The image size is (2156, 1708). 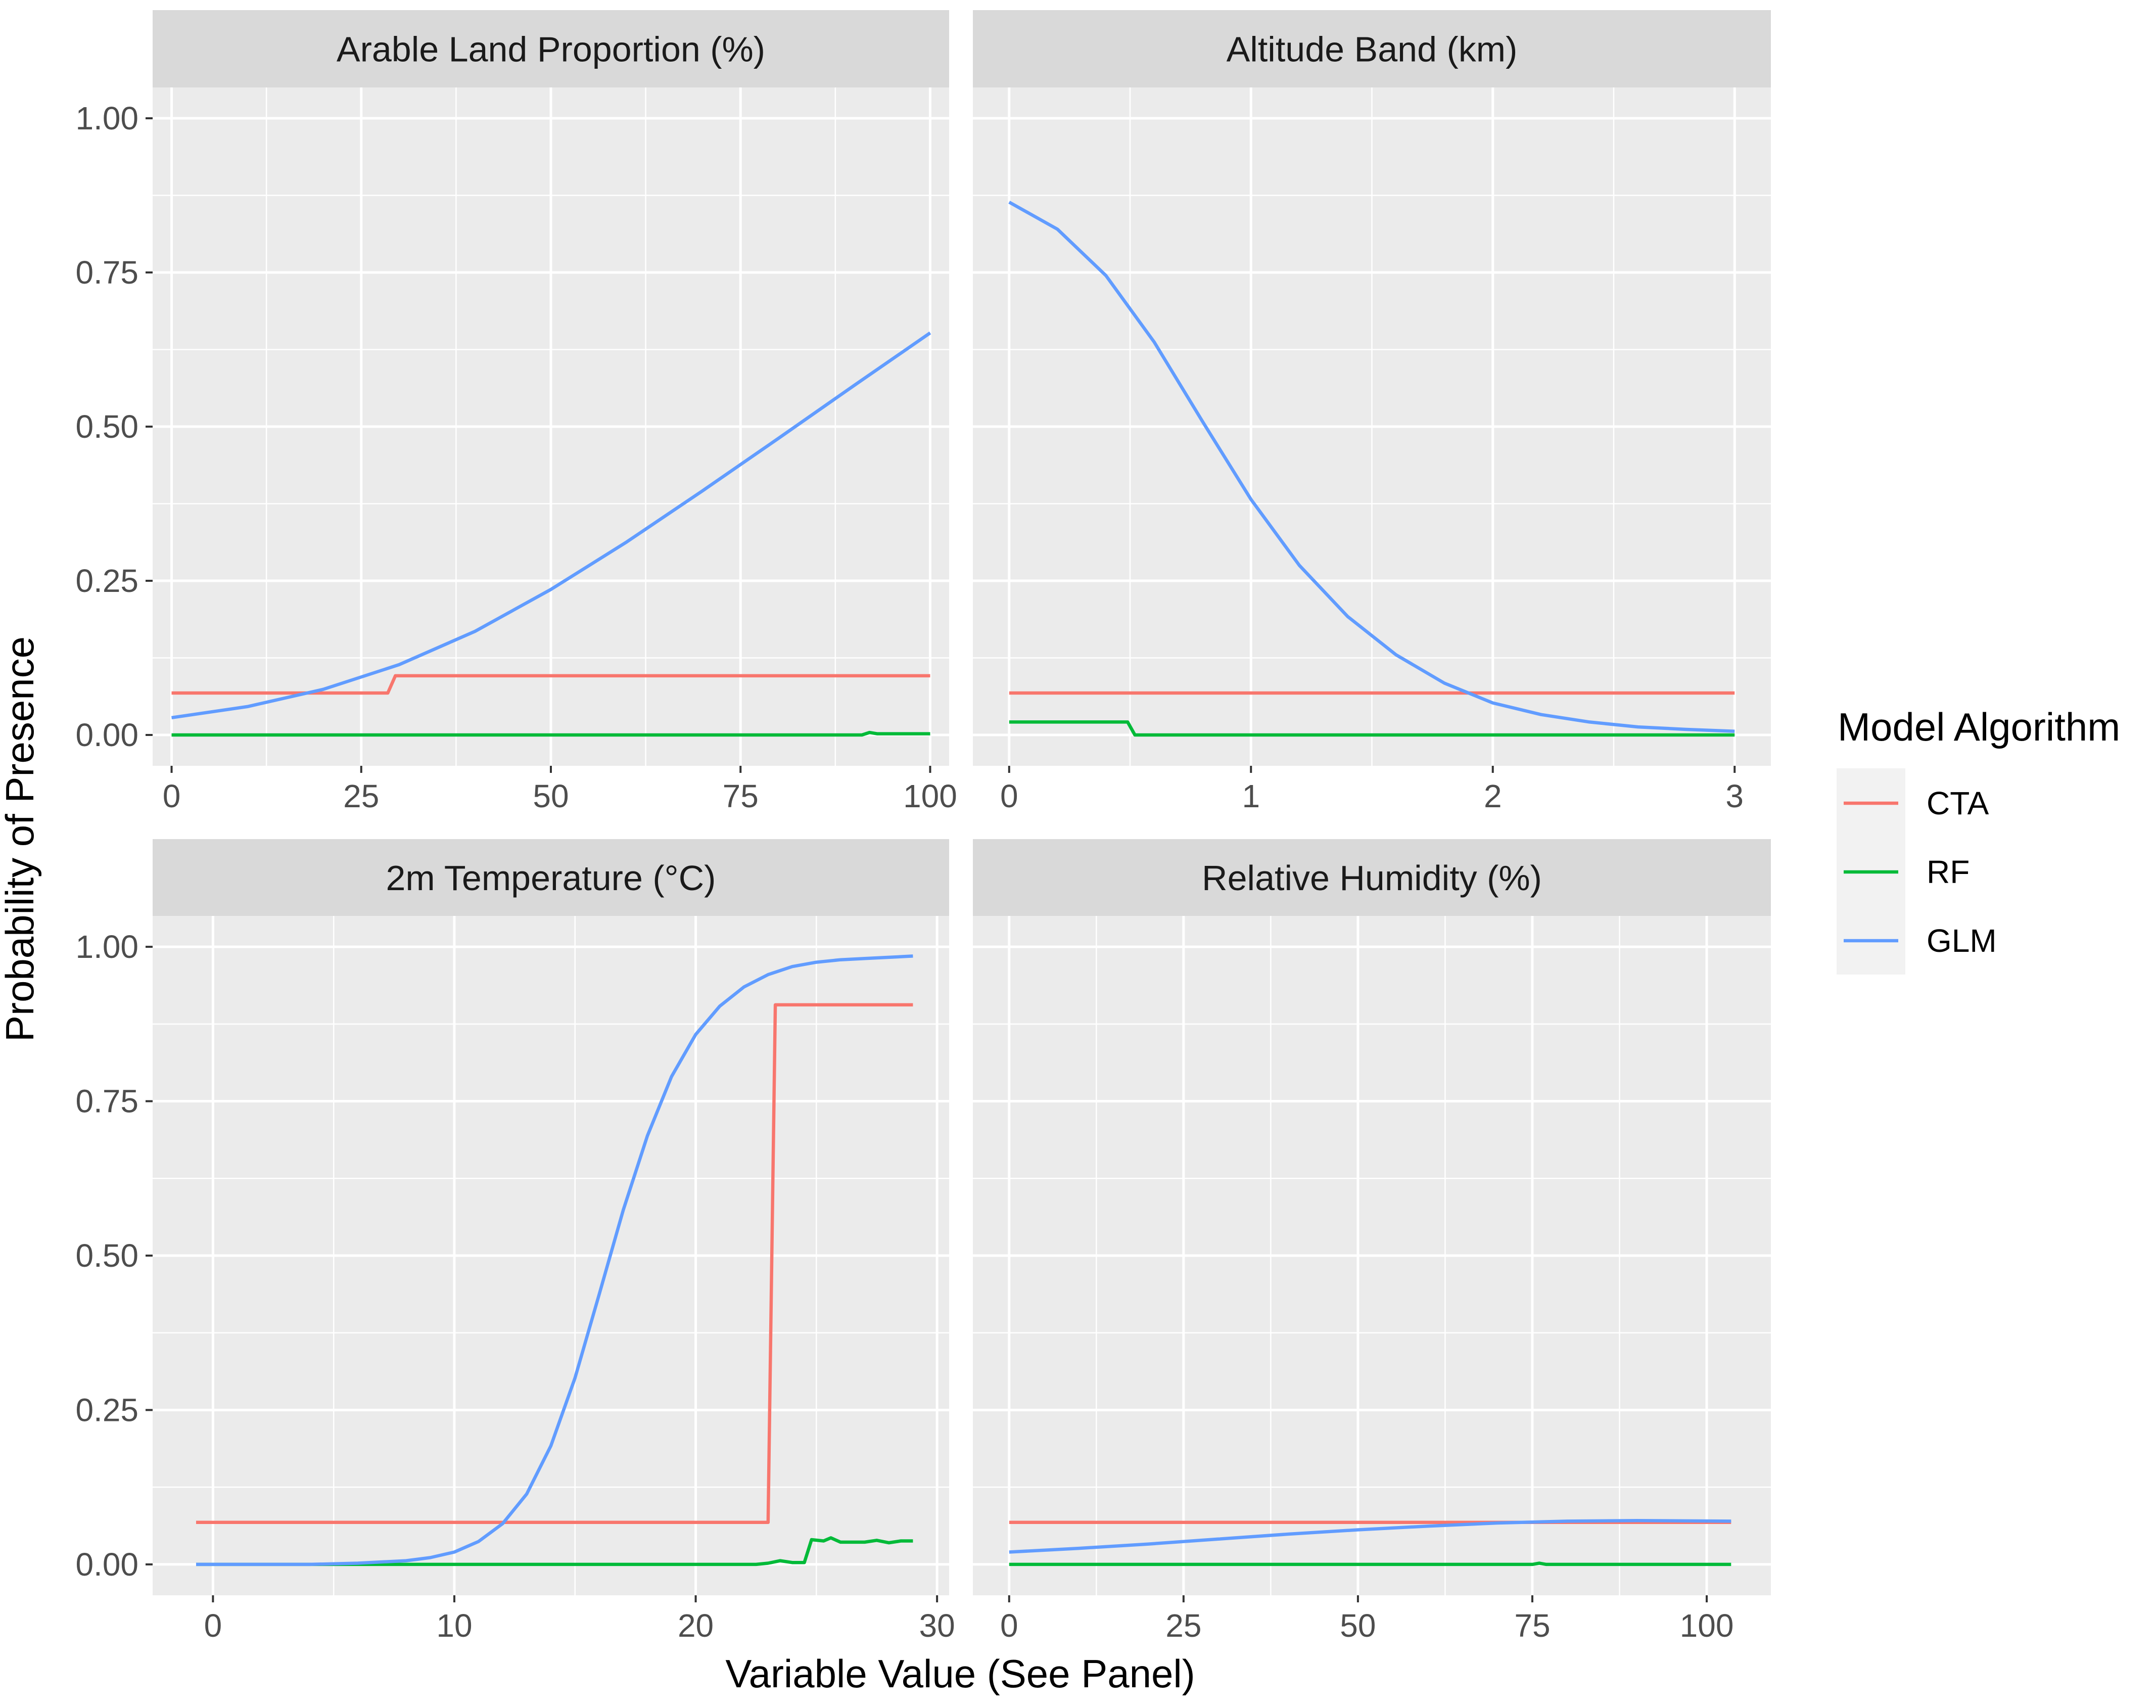 I want to click on legend-title: Model Algorithm, so click(x=1979, y=727).